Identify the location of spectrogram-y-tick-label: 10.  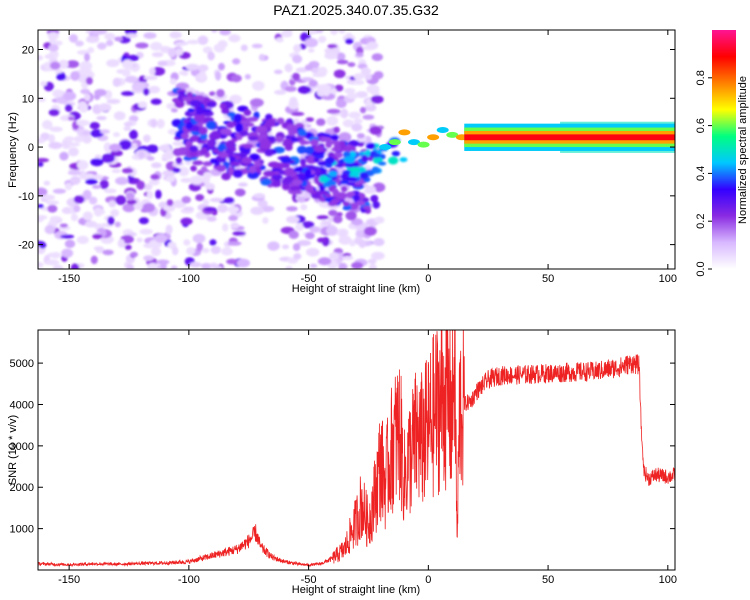
(28, 99).